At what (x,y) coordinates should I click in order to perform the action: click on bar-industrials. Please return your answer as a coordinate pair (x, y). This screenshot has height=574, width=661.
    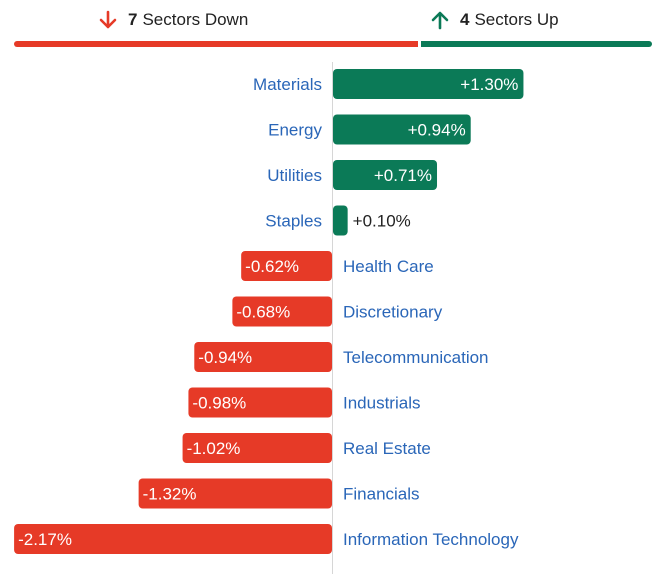
    Looking at the image, I should click on (260, 402).